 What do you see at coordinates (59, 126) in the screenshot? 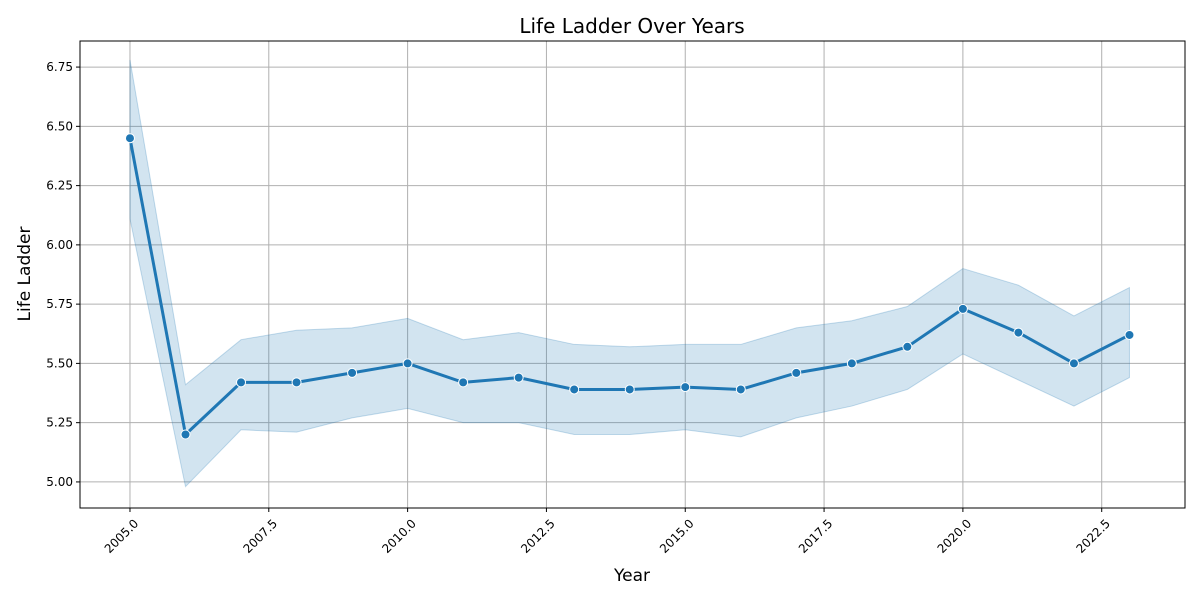
I see `y-tick-label: 6.50` at bounding box center [59, 126].